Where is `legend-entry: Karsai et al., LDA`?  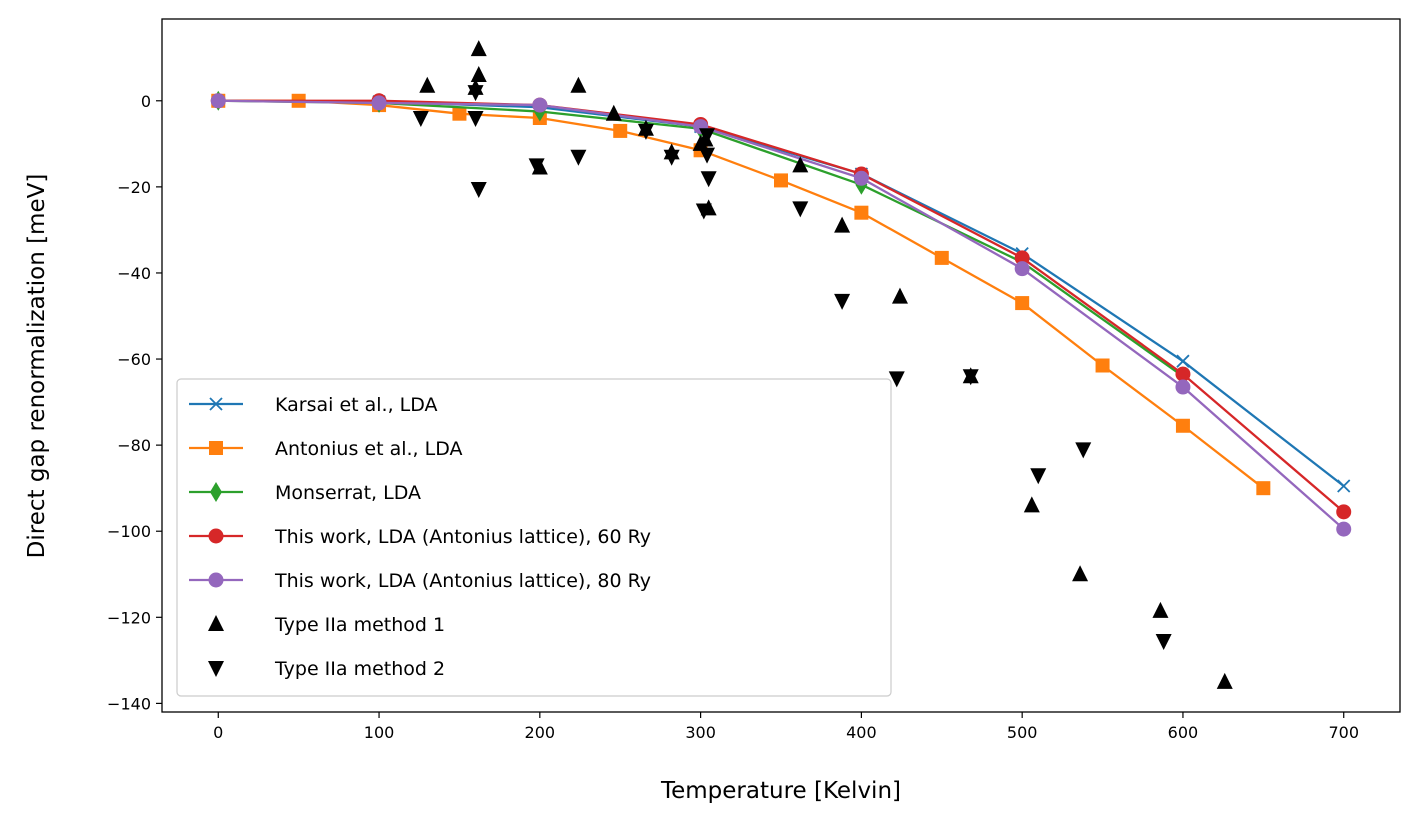
legend-entry: Karsai et al., LDA is located at coordinates (313, 405).